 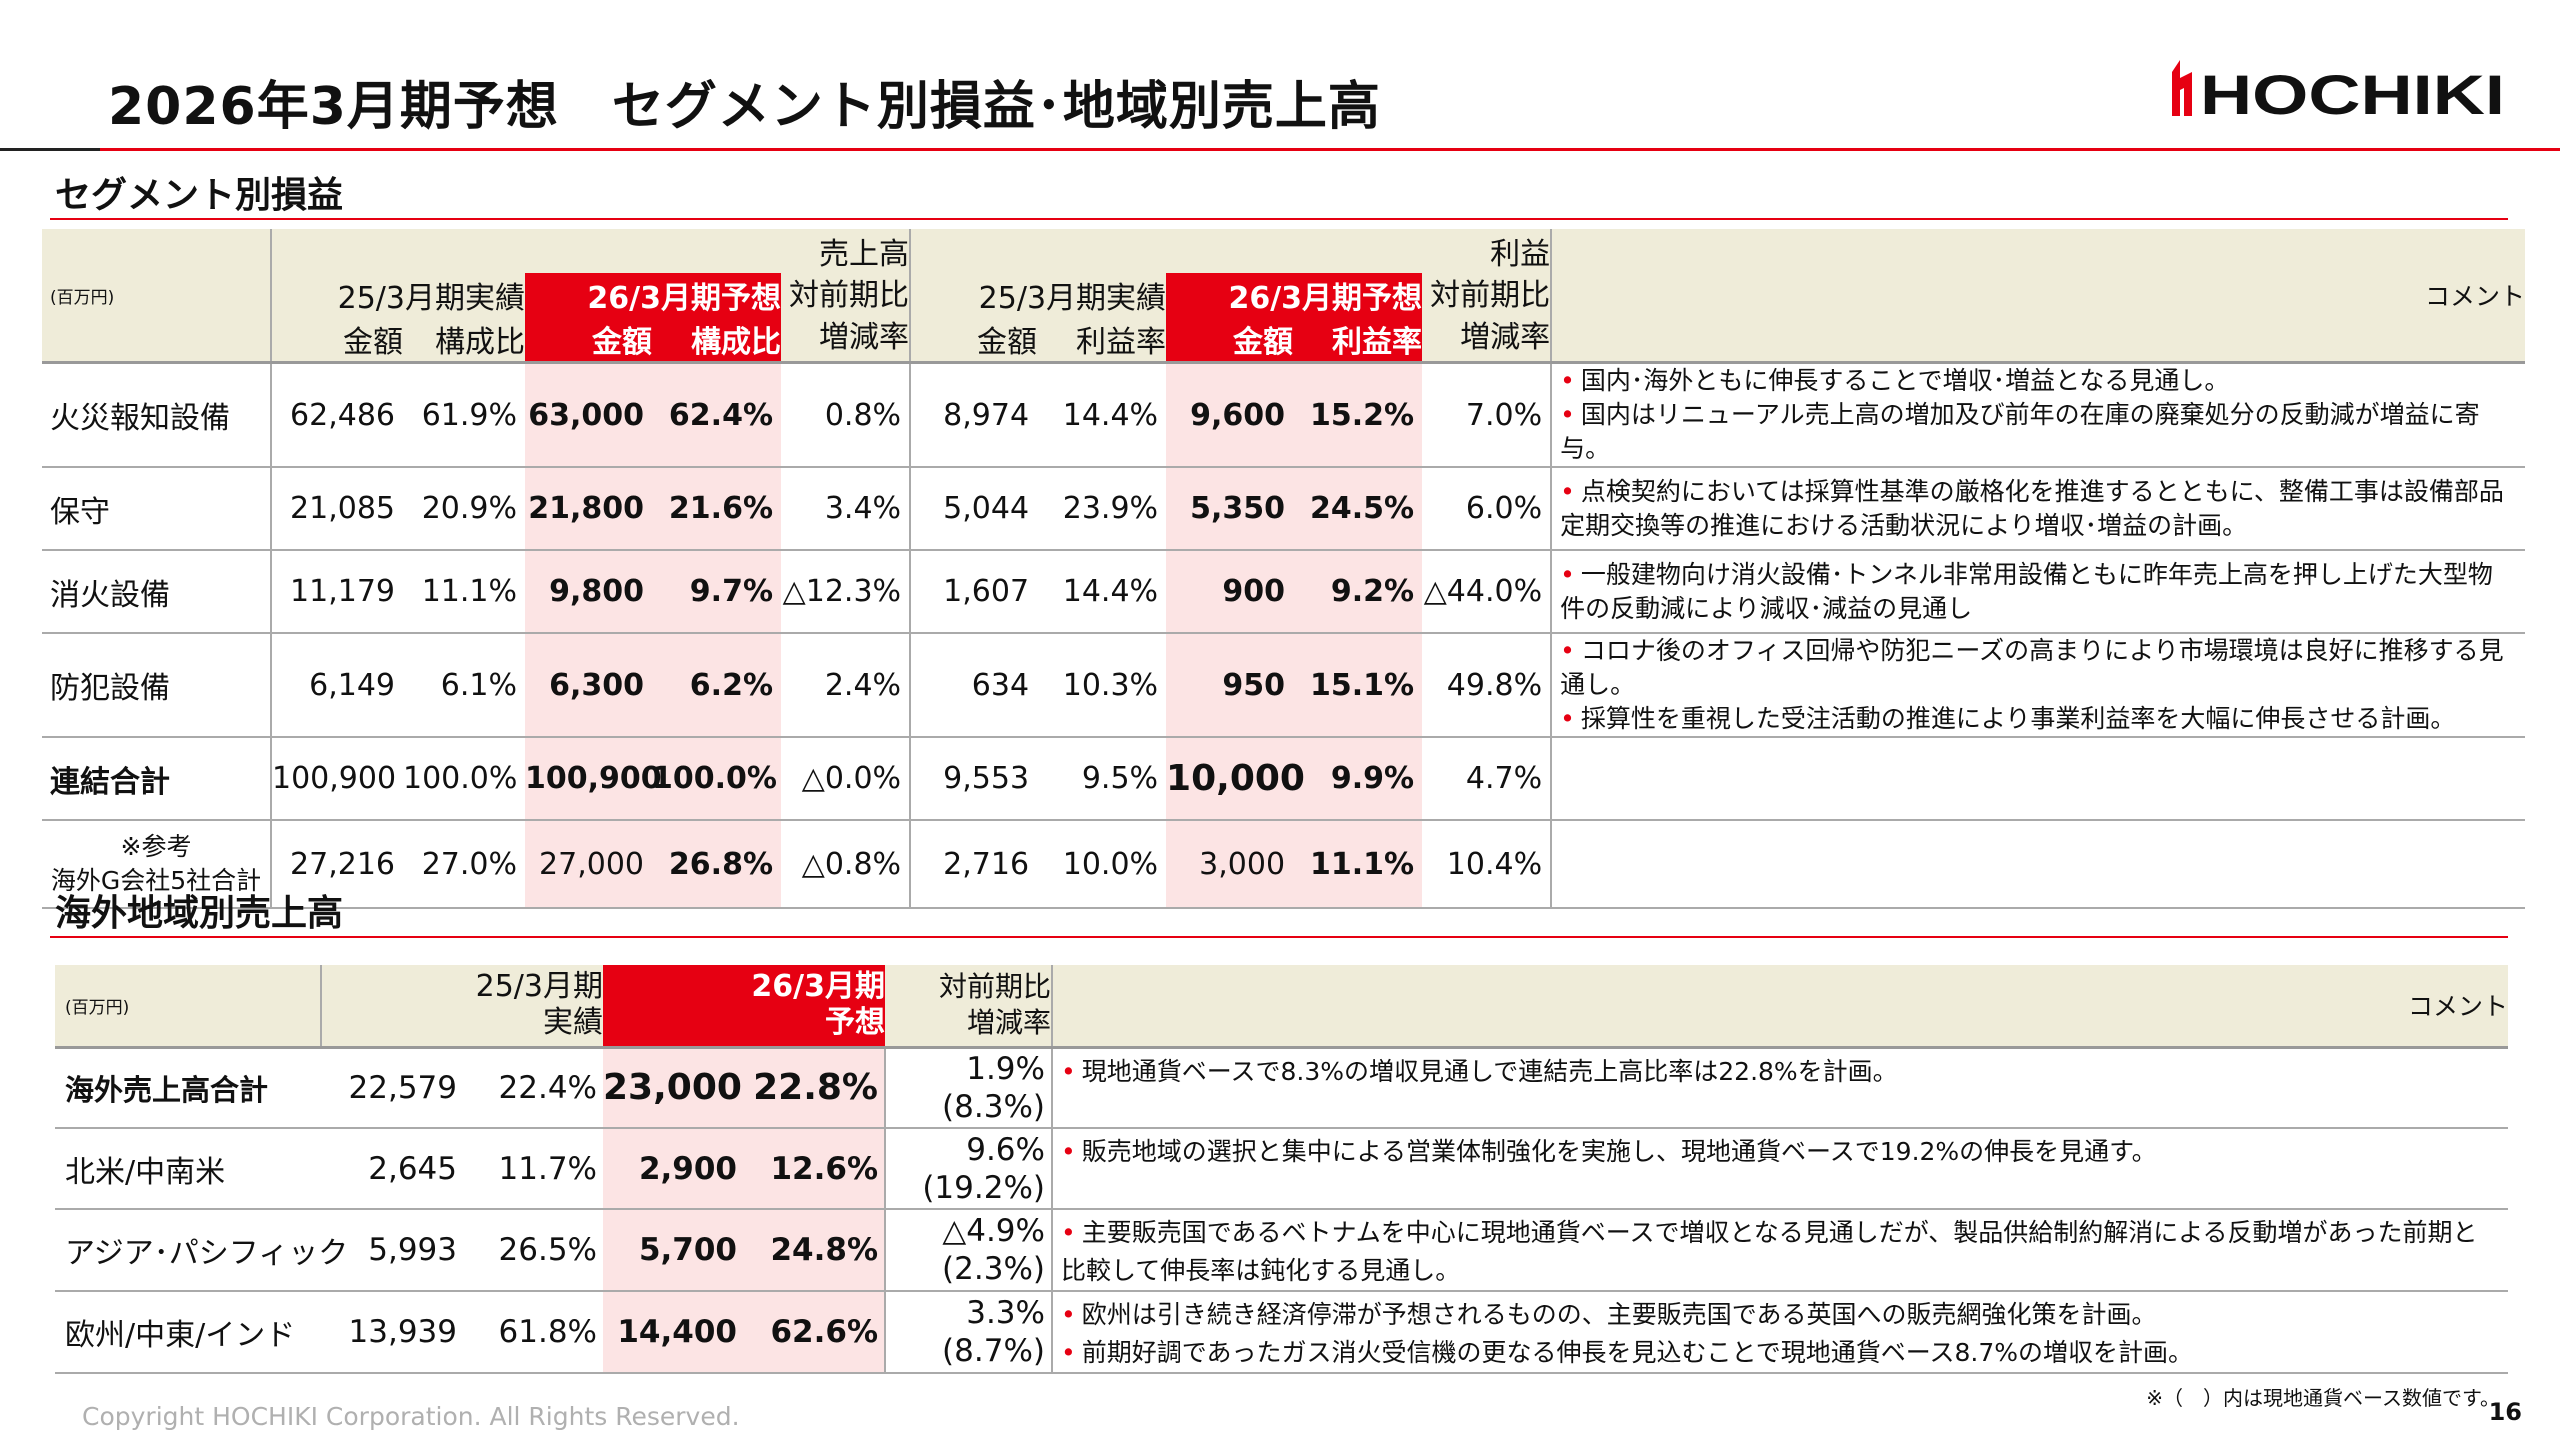 I want to click on value-cell: 11.1%, so click(x=1358, y=864).